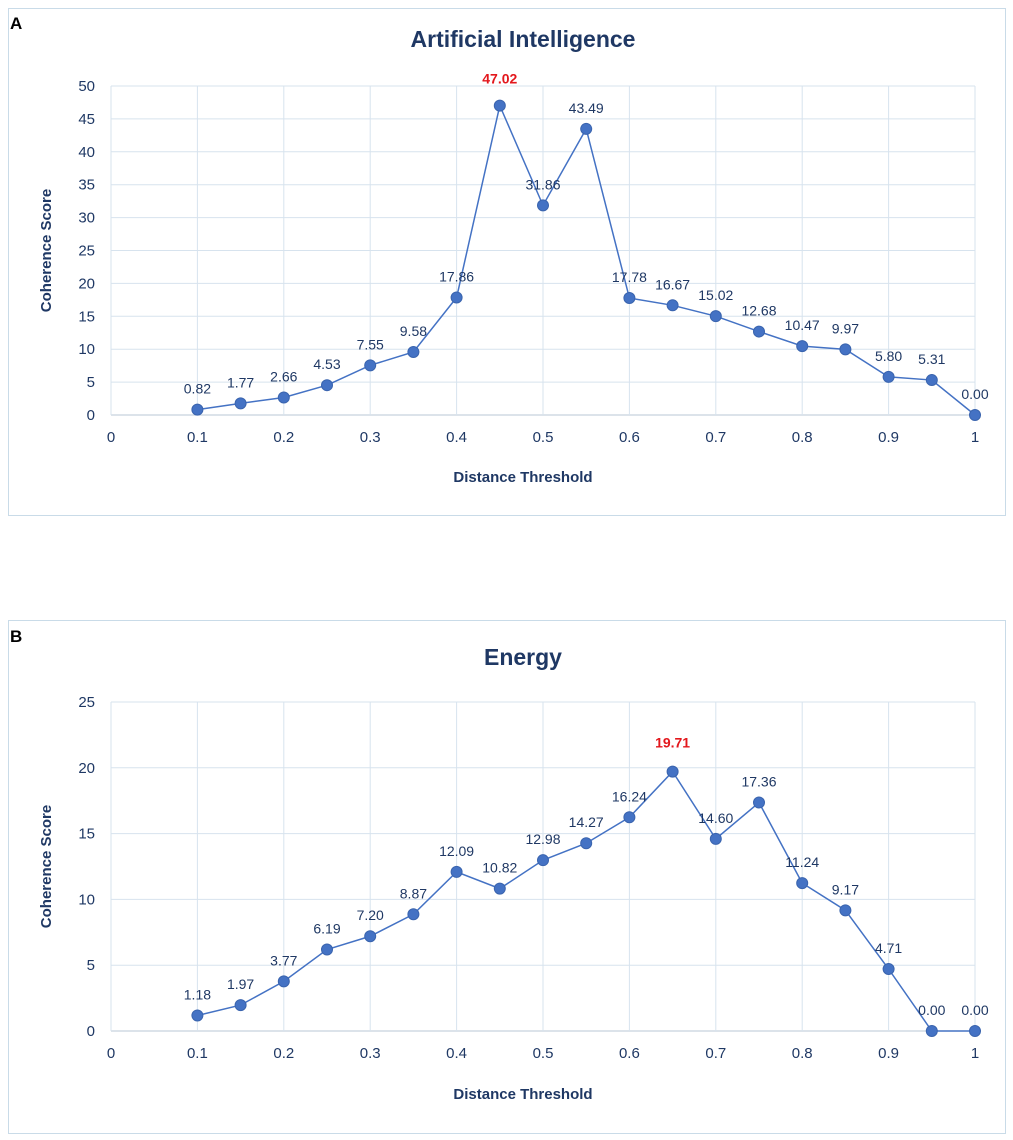 Image resolution: width=1013 pixels, height=1140 pixels. What do you see at coordinates (629, 1053) in the screenshot?
I see `x-tick-label: 0.6` at bounding box center [629, 1053].